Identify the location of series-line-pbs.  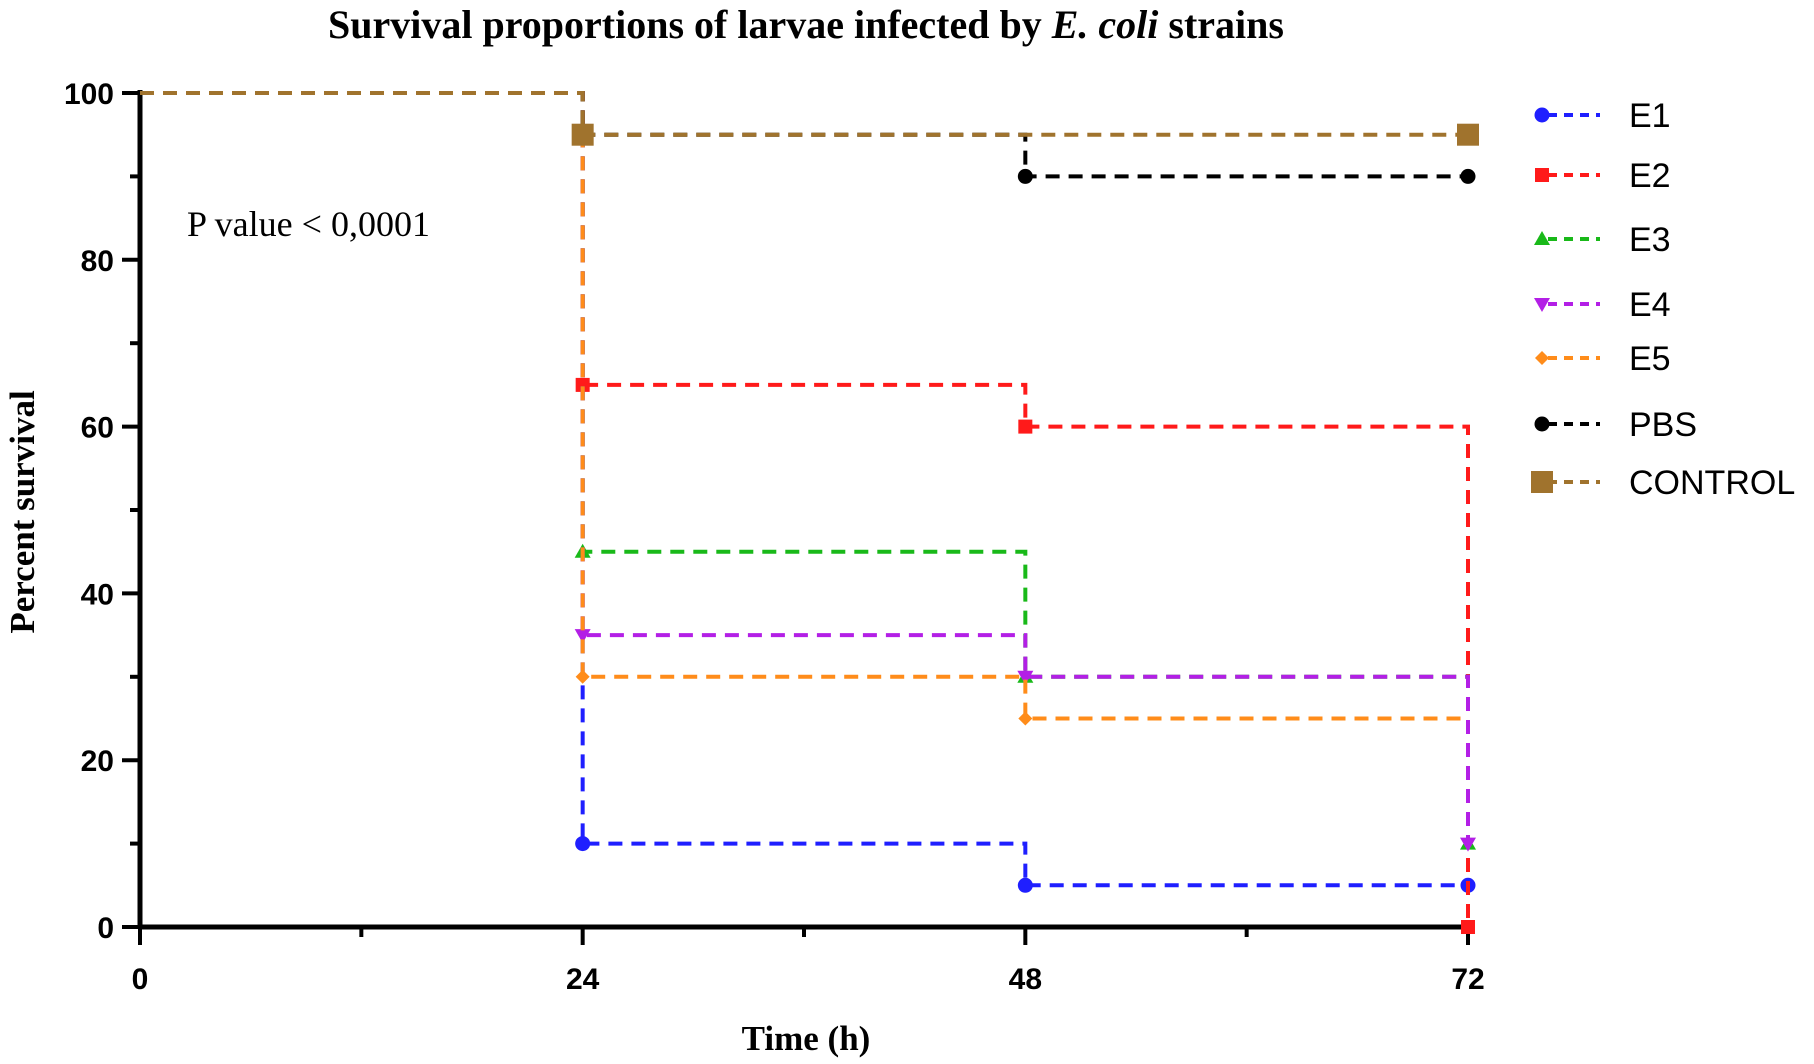
(804, 135).